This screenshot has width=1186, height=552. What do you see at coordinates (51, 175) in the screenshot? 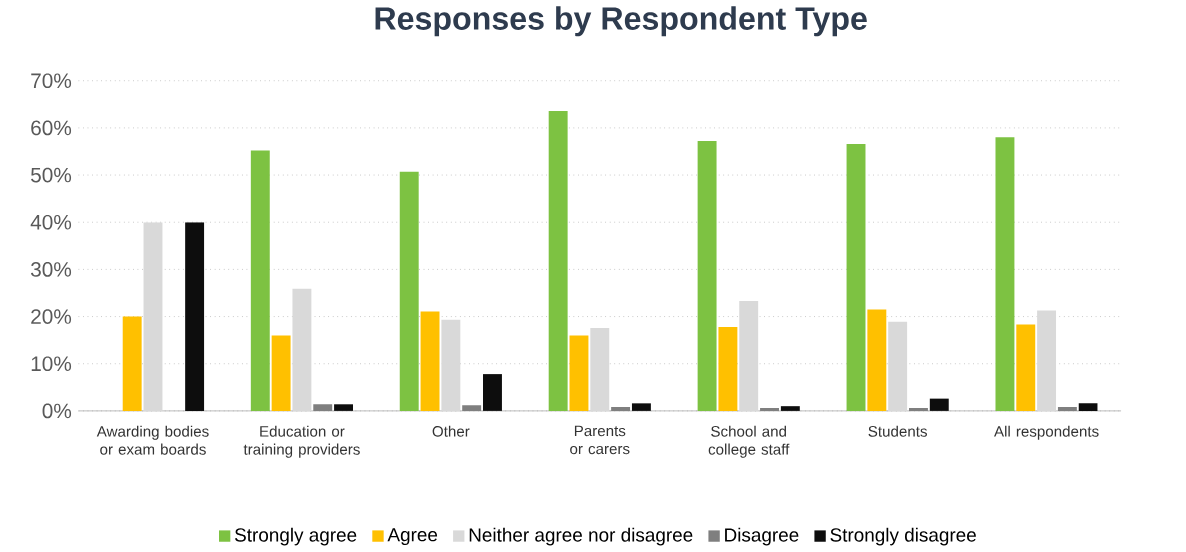
I see `y-tick-label: 50%` at bounding box center [51, 175].